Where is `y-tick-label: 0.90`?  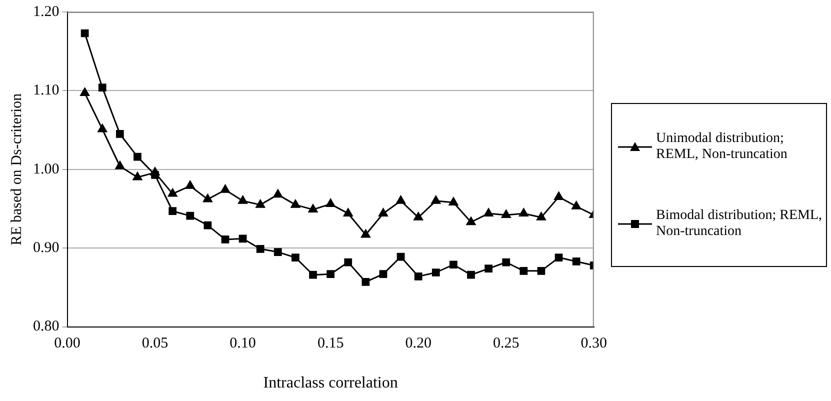 y-tick-label: 0.90 is located at coordinates (46, 248).